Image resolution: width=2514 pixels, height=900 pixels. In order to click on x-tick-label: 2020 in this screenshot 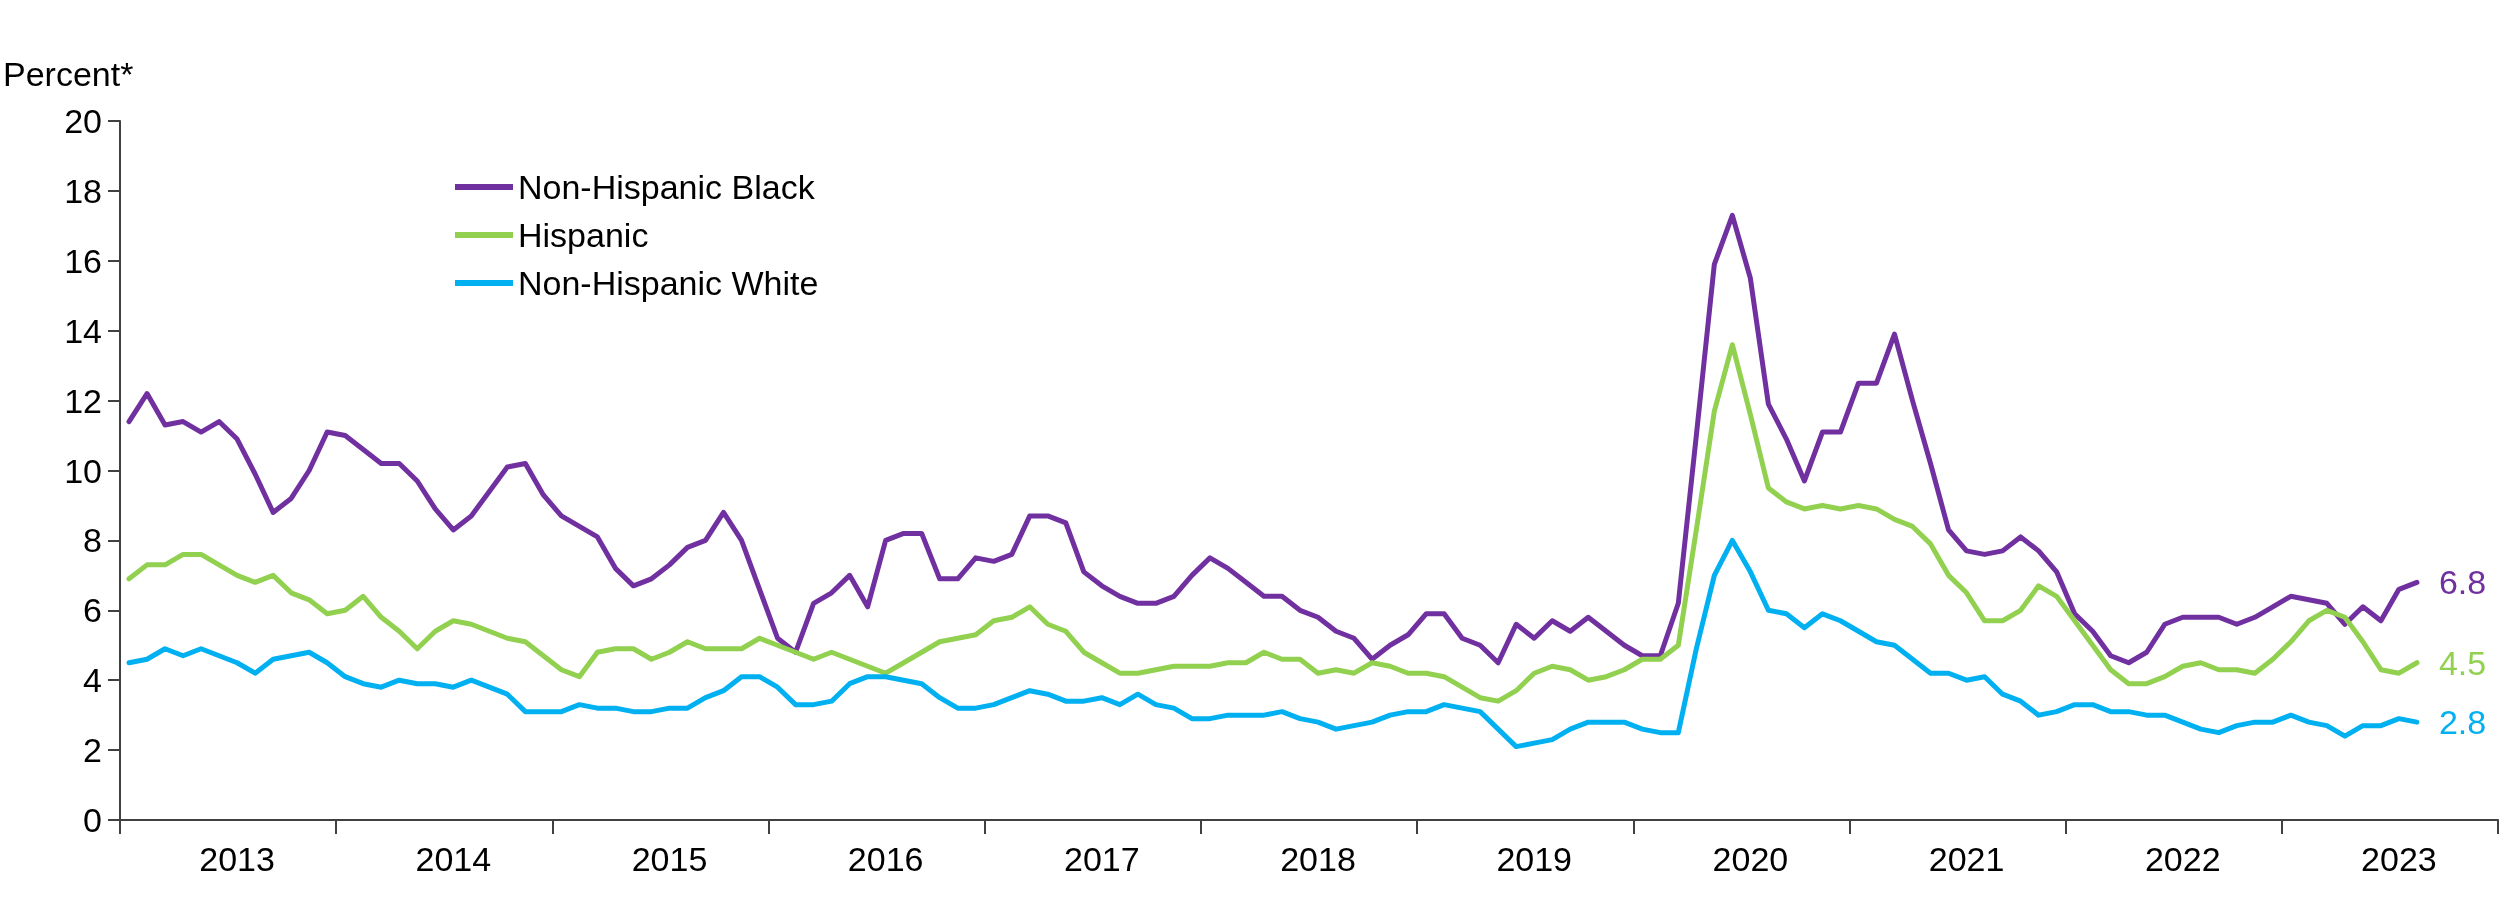, I will do `click(1750, 859)`.